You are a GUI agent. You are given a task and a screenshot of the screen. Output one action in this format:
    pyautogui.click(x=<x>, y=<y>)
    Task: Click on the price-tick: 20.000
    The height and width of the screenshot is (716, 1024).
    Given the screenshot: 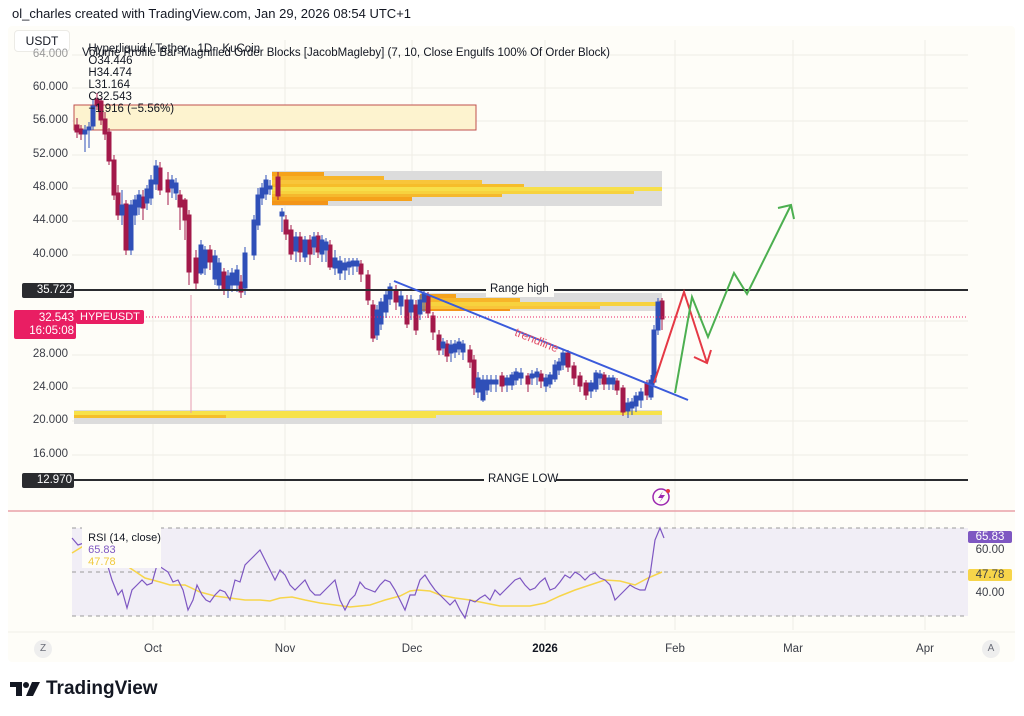 What is the action you would take?
    pyautogui.click(x=50, y=420)
    